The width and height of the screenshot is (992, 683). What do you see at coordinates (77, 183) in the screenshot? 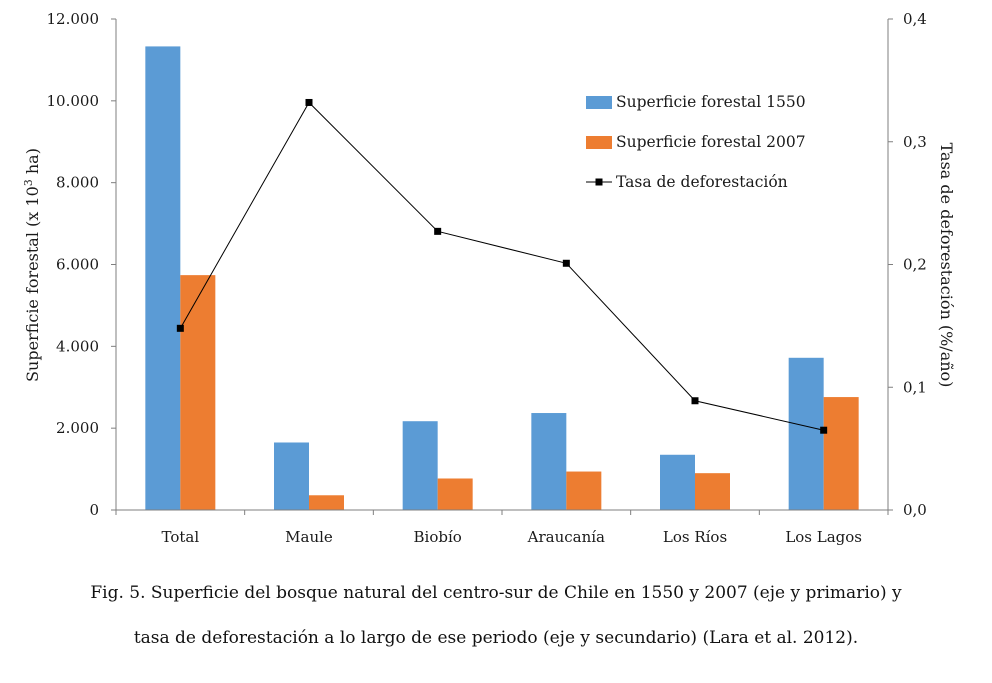
I see `y-tick-label-4: 8.000` at bounding box center [77, 183].